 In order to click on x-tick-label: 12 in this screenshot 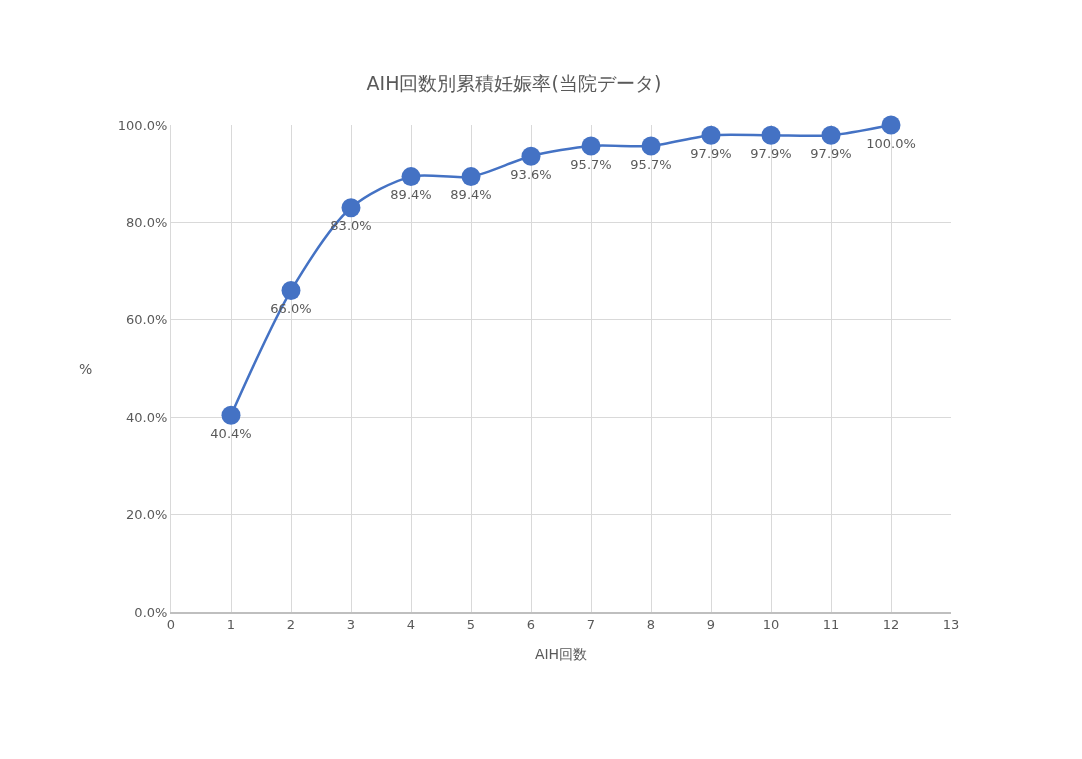, I will do `click(891, 625)`.